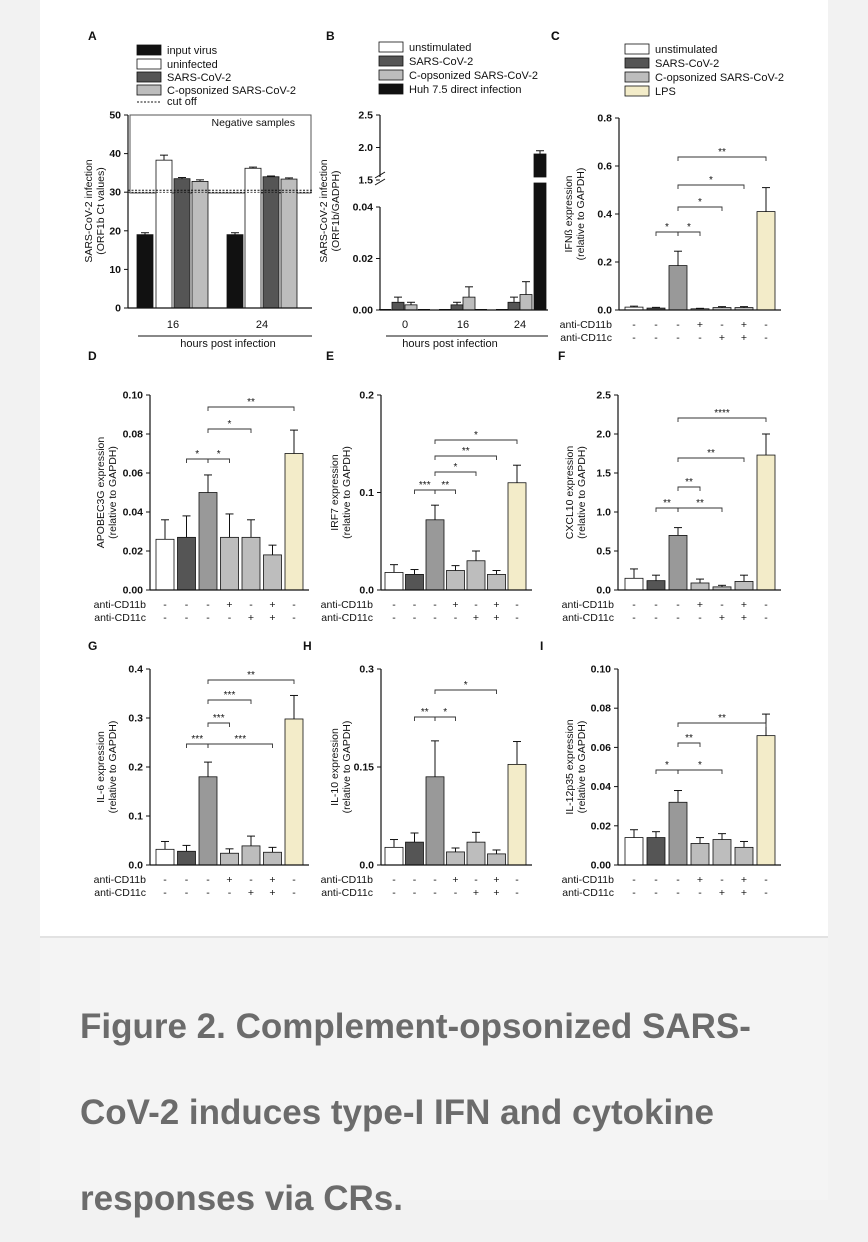 Image resolution: width=868 pixels, height=1242 pixels. Describe the element at coordinates (744, 880) in the screenshot. I see `panel-I-treatment-cd11b: +` at that location.